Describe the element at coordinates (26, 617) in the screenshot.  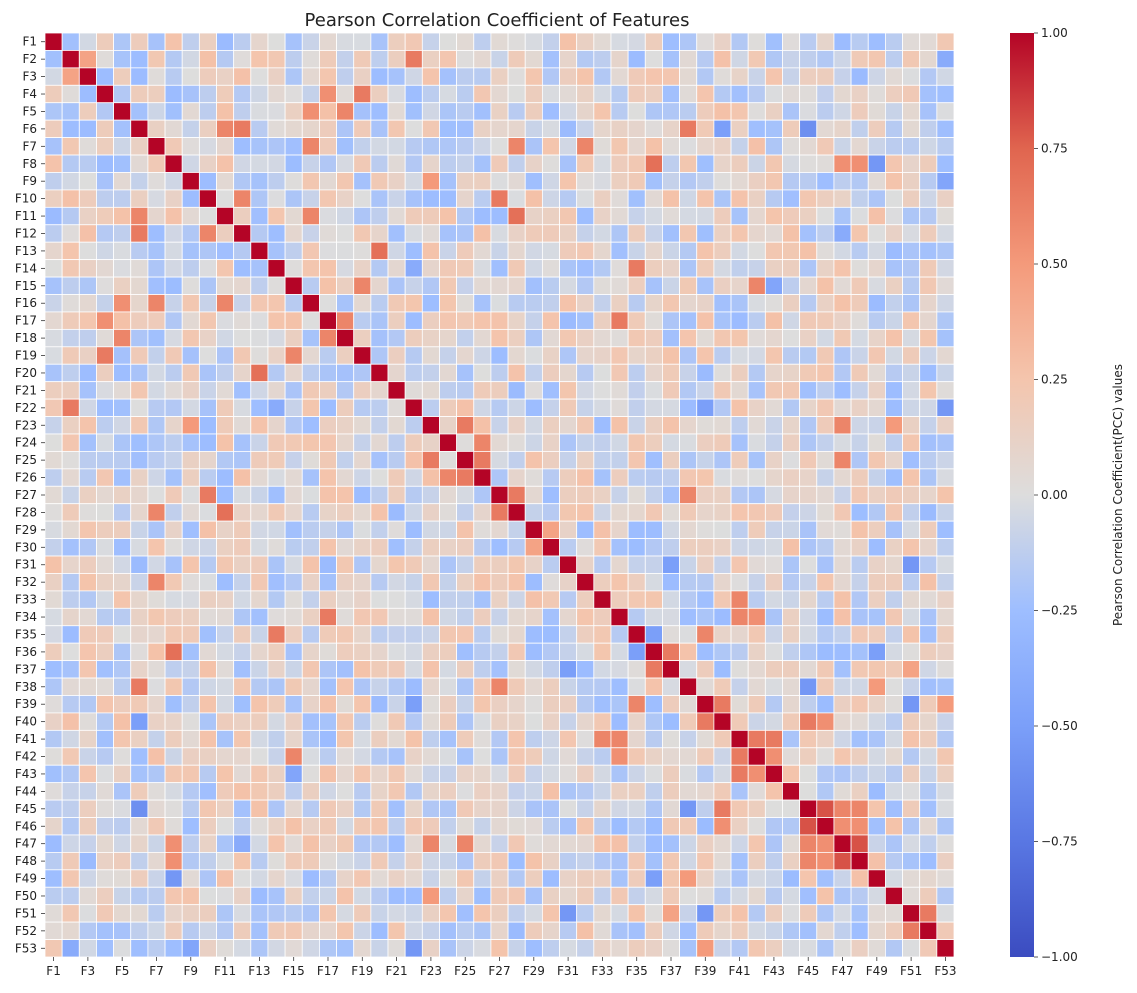
I see `y-tick-label: F34` at that location.